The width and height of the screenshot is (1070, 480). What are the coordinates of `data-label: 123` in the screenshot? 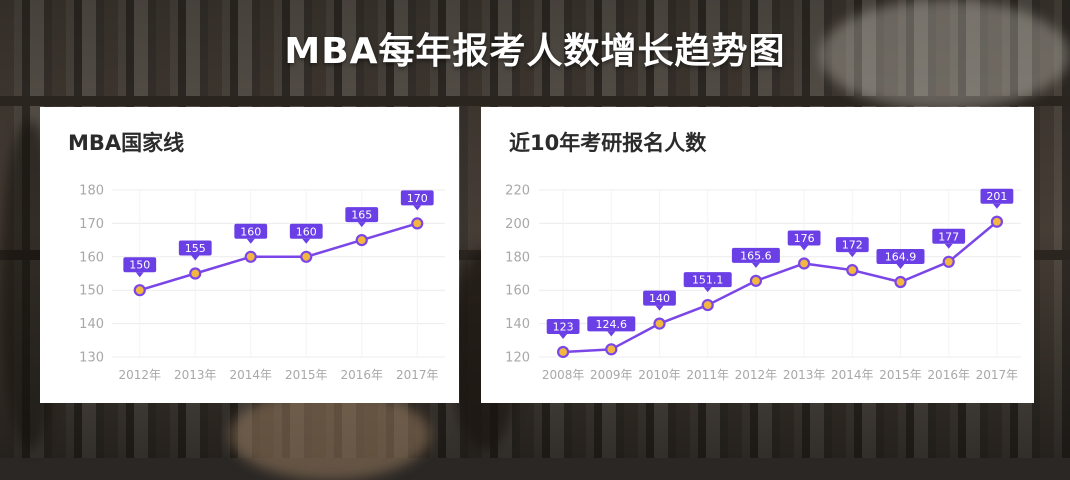 It's located at (563, 326).